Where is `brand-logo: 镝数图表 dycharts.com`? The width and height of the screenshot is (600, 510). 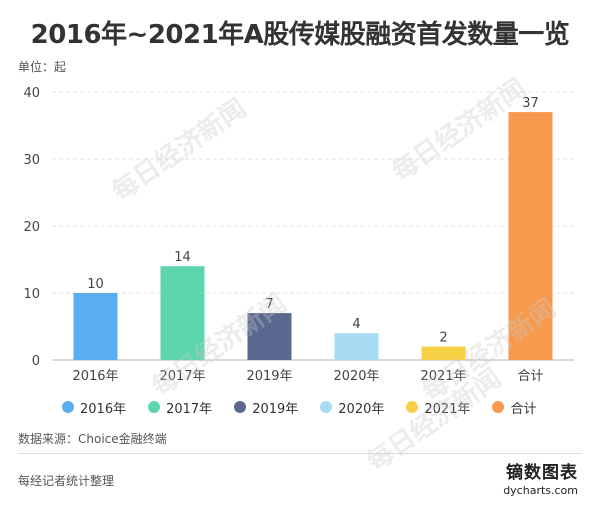
brand-logo: 镝数图表 dycharts.com is located at coordinates (540, 477).